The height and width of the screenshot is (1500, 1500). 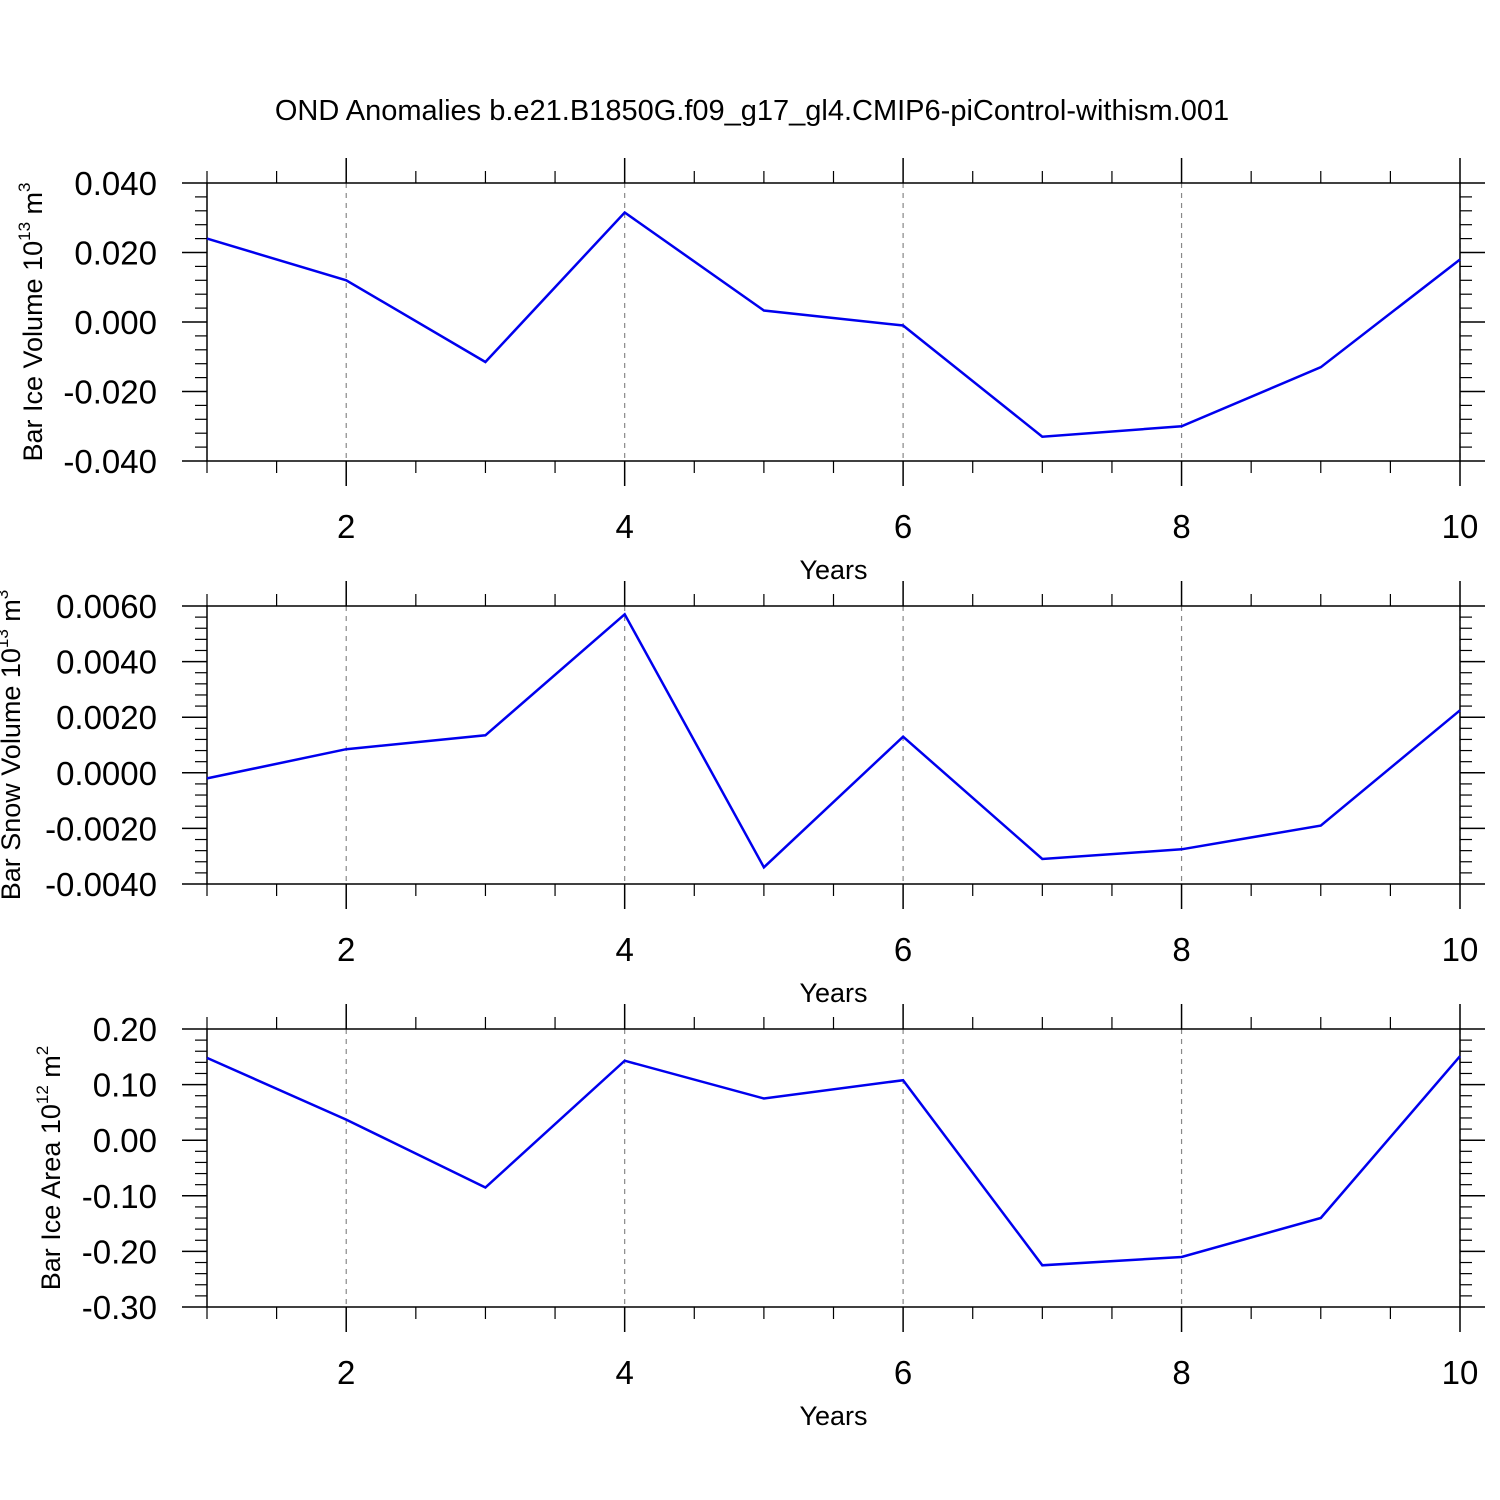 I want to click on y-axis-title: Bar Ice Volume 1013 m3, so click(x=31, y=321).